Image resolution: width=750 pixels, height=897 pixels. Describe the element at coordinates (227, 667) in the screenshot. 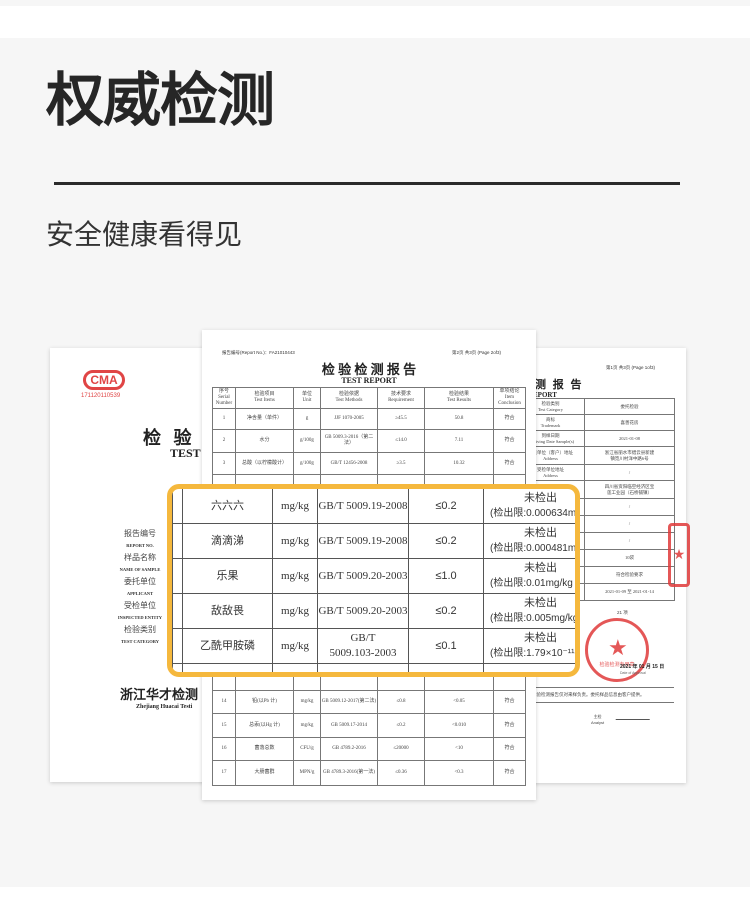

I see `item-name: 展青霉素` at that location.